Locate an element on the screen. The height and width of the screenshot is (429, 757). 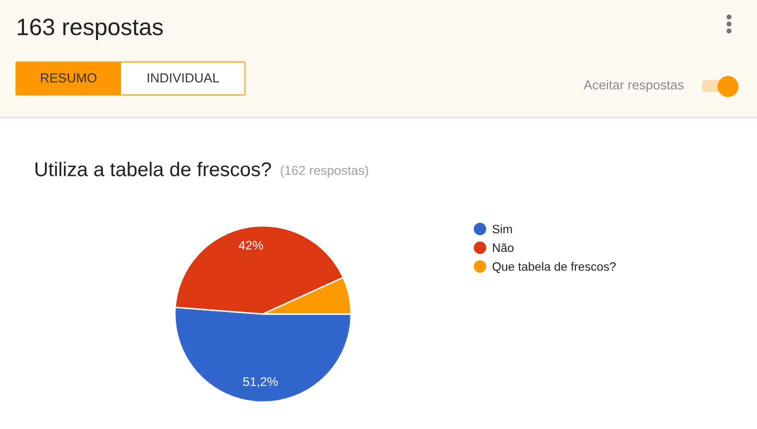
data-label: 42% is located at coordinates (251, 245).